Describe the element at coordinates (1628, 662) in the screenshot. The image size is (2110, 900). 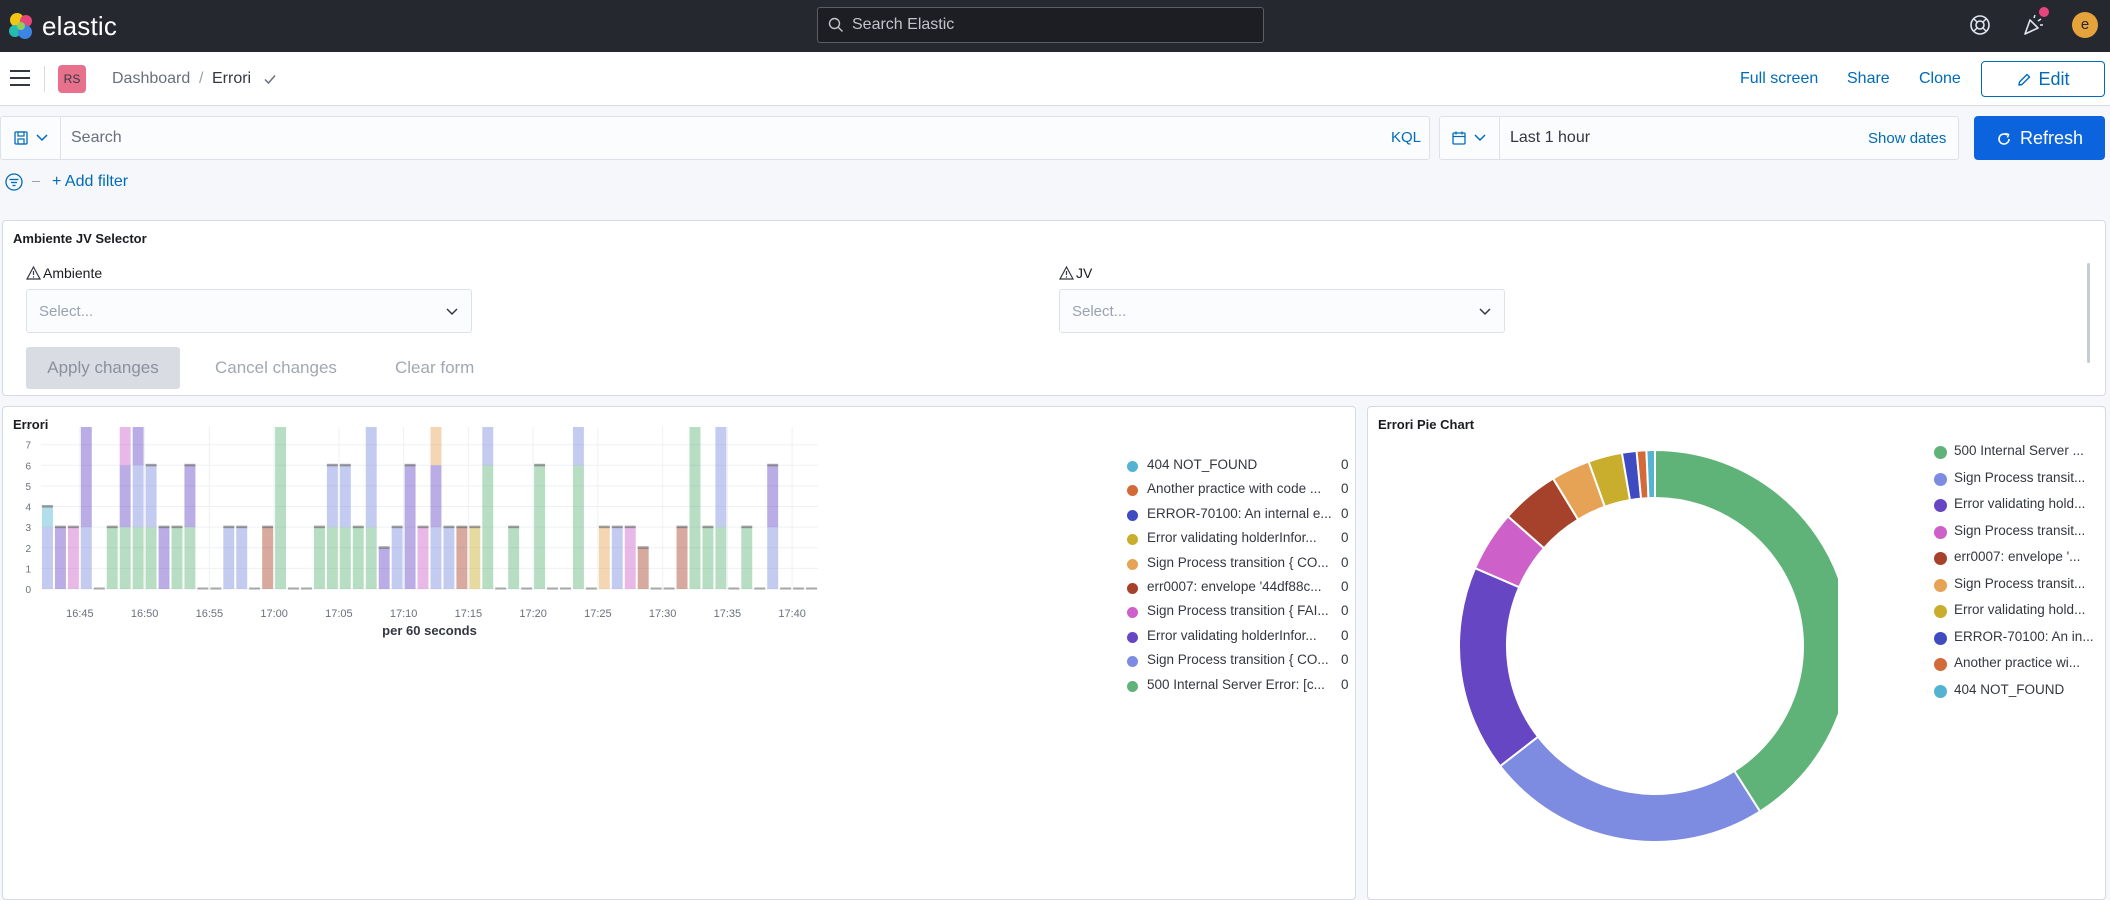
I see `errori-pie-chart` at that location.